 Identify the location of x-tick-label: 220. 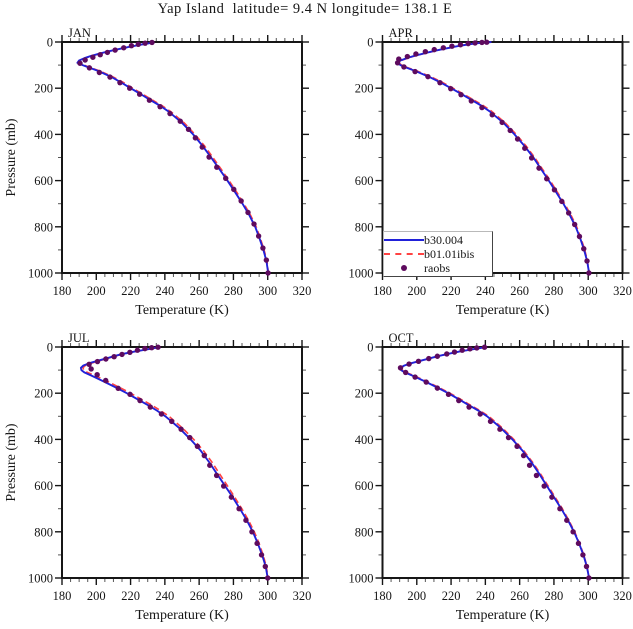
(130, 291).